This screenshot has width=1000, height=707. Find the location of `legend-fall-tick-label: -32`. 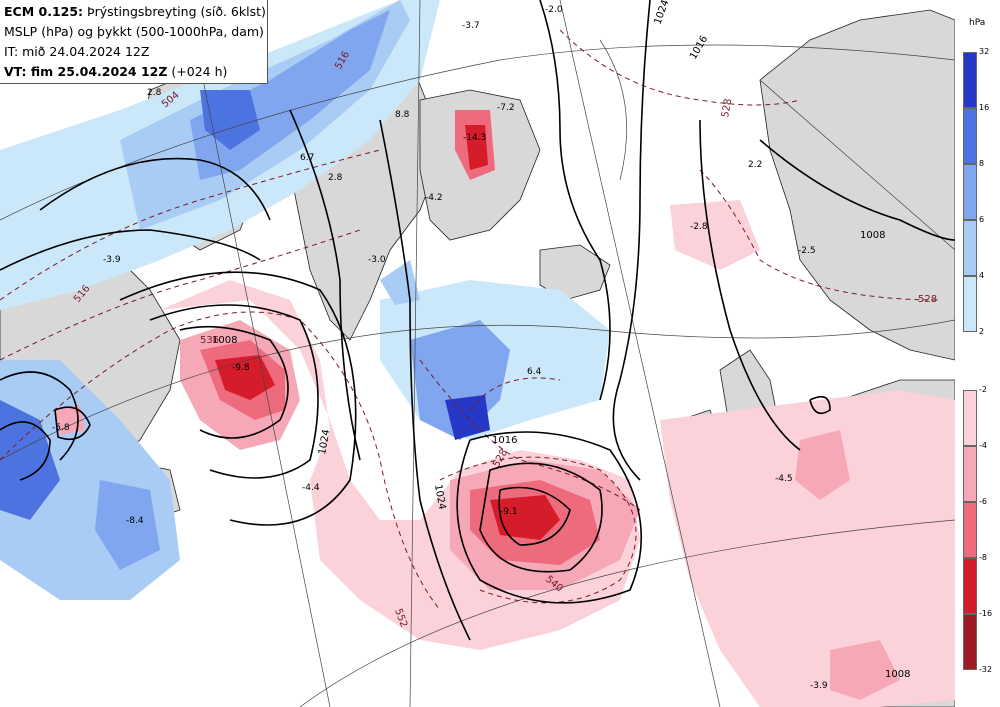

legend-fall-tick-label: -32 is located at coordinates (986, 669).